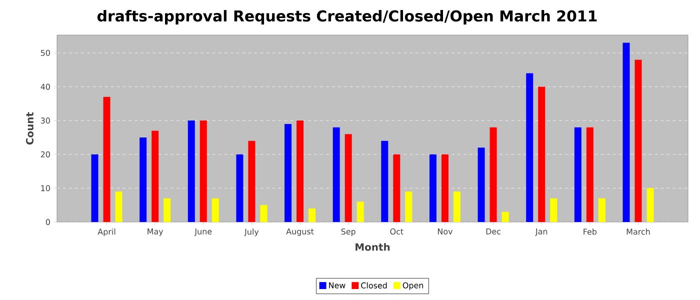  Describe the element at coordinates (373, 247) in the screenshot. I see `x-axis-title: Month` at that location.